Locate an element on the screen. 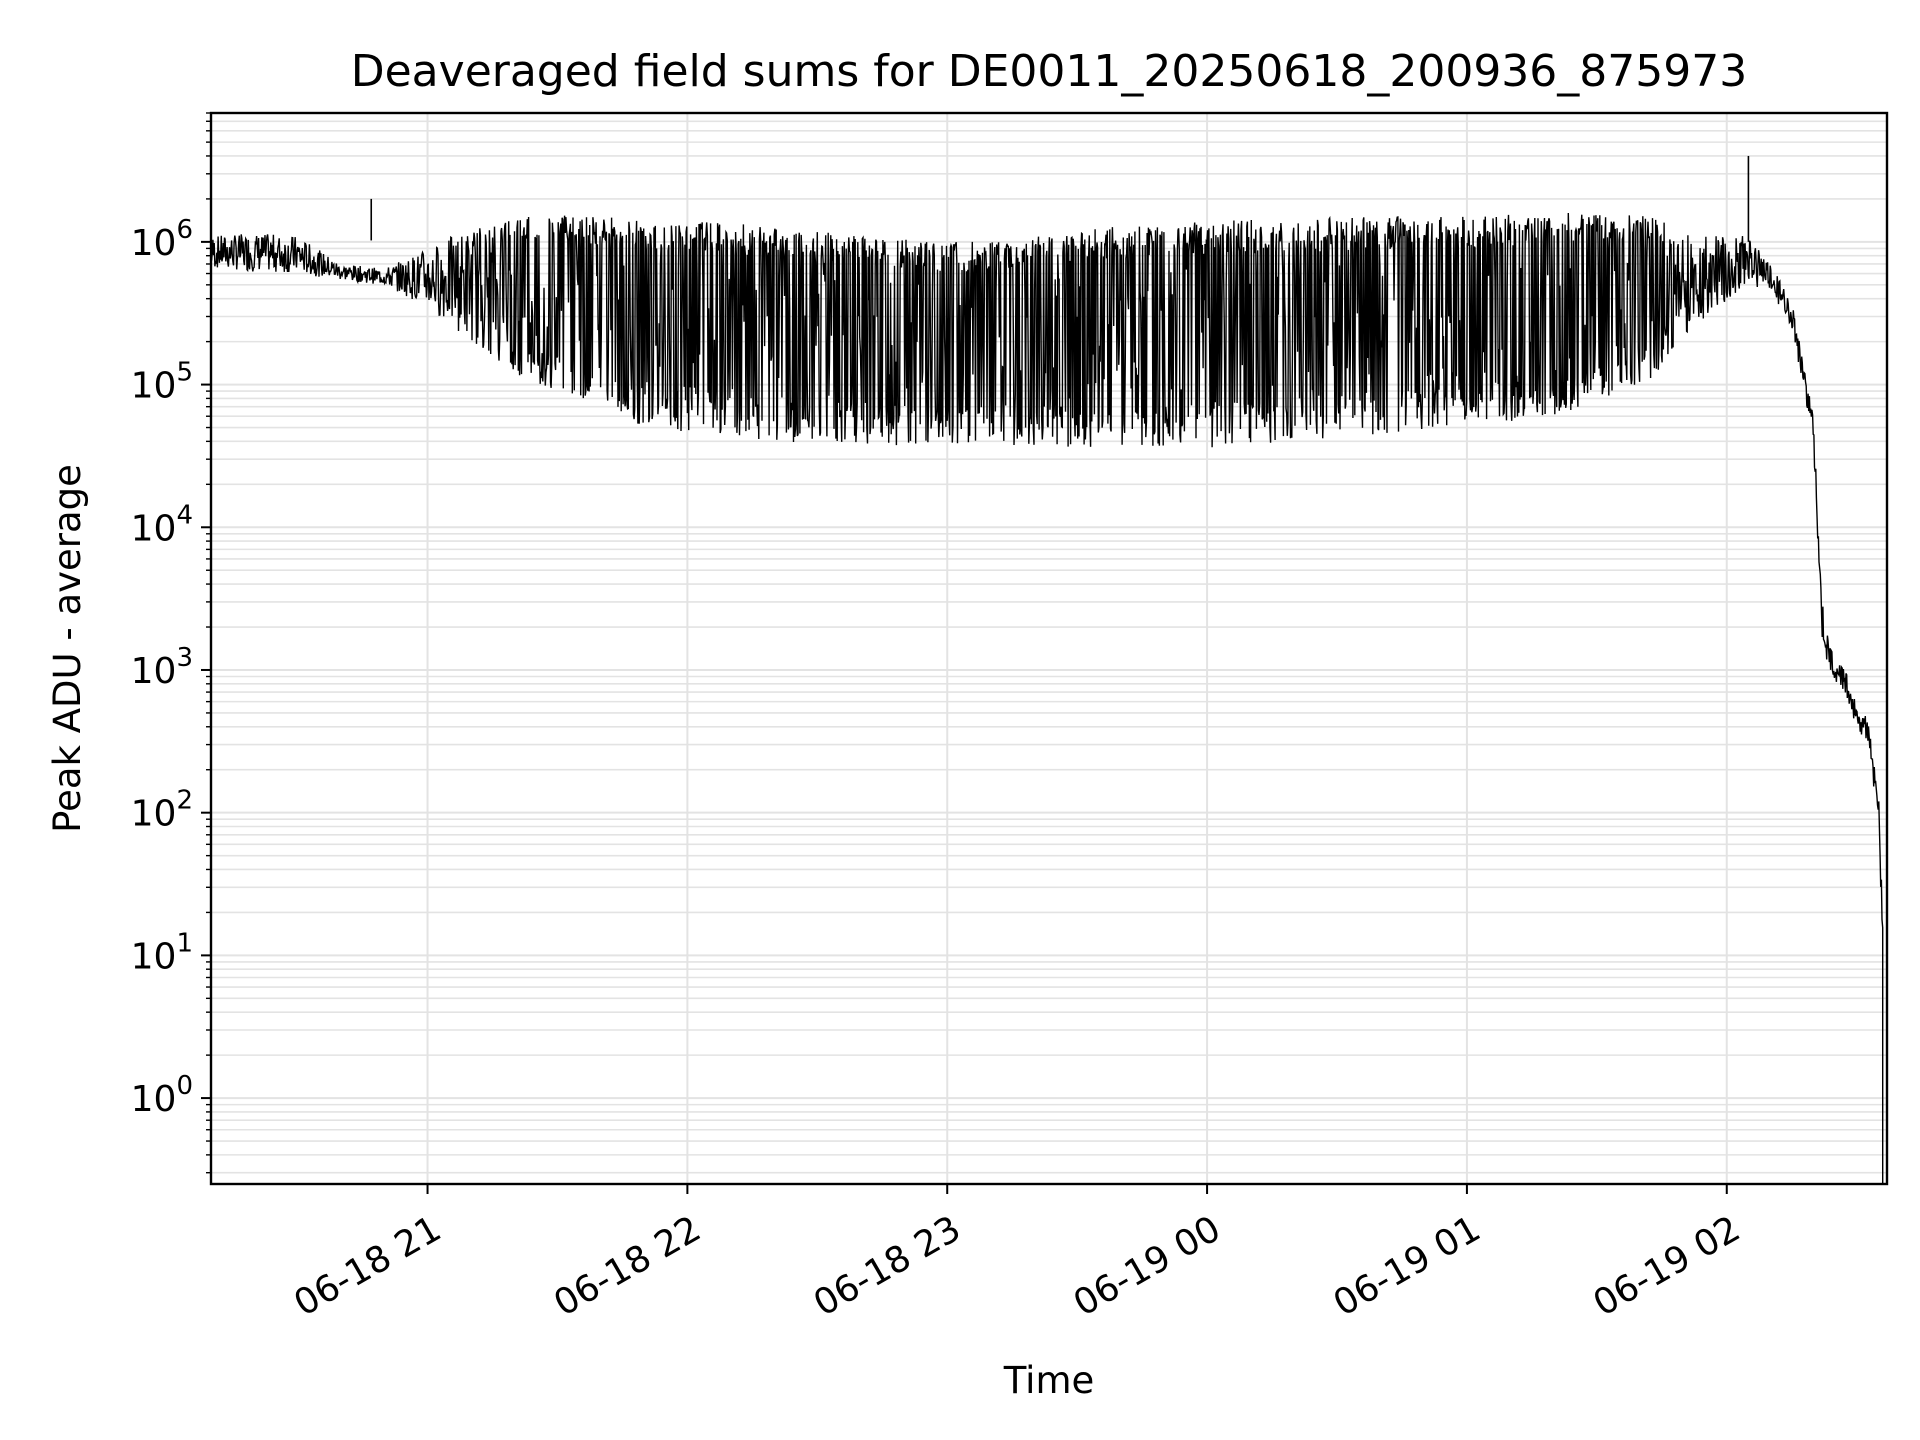  x-axis-label: Time is located at coordinates (1049, 1380).